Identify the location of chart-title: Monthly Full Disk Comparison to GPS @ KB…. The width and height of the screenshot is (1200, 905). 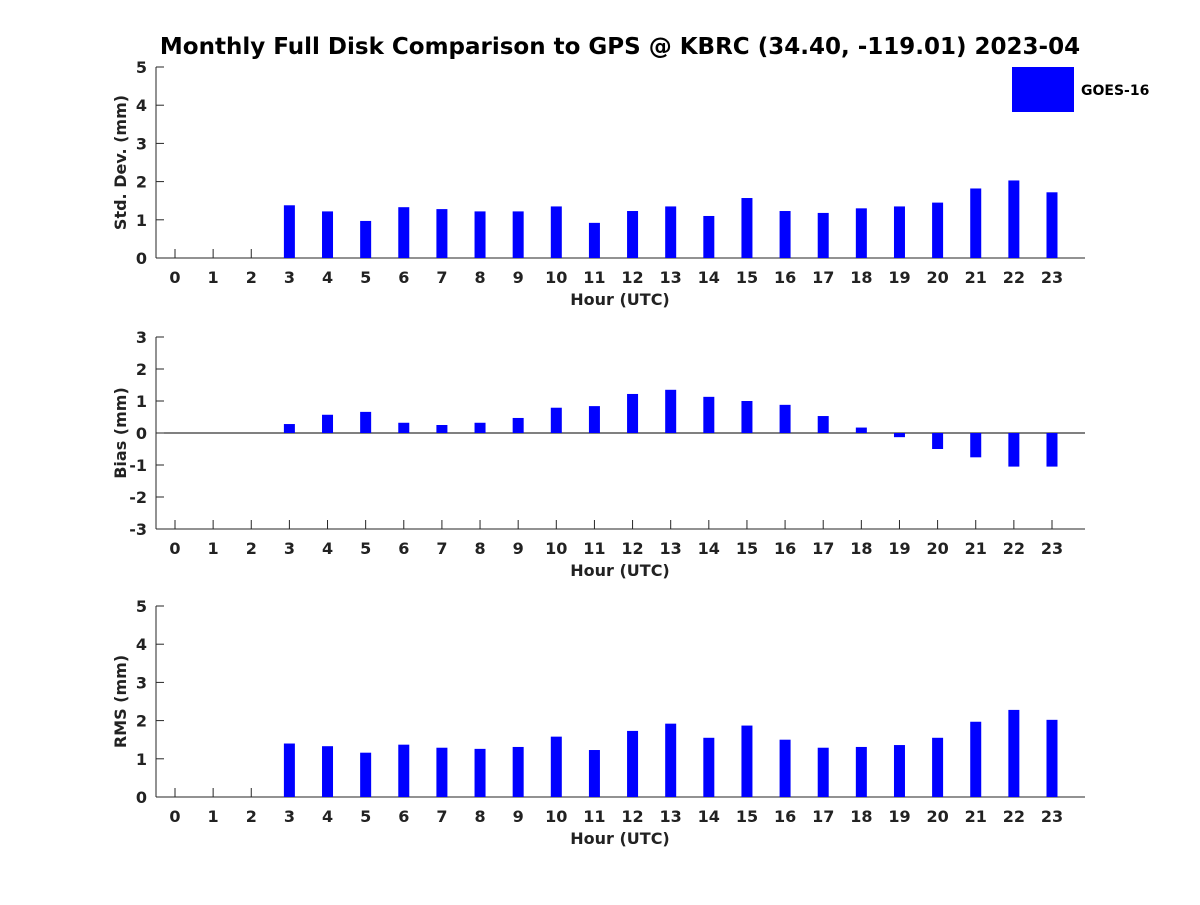
(620, 47).